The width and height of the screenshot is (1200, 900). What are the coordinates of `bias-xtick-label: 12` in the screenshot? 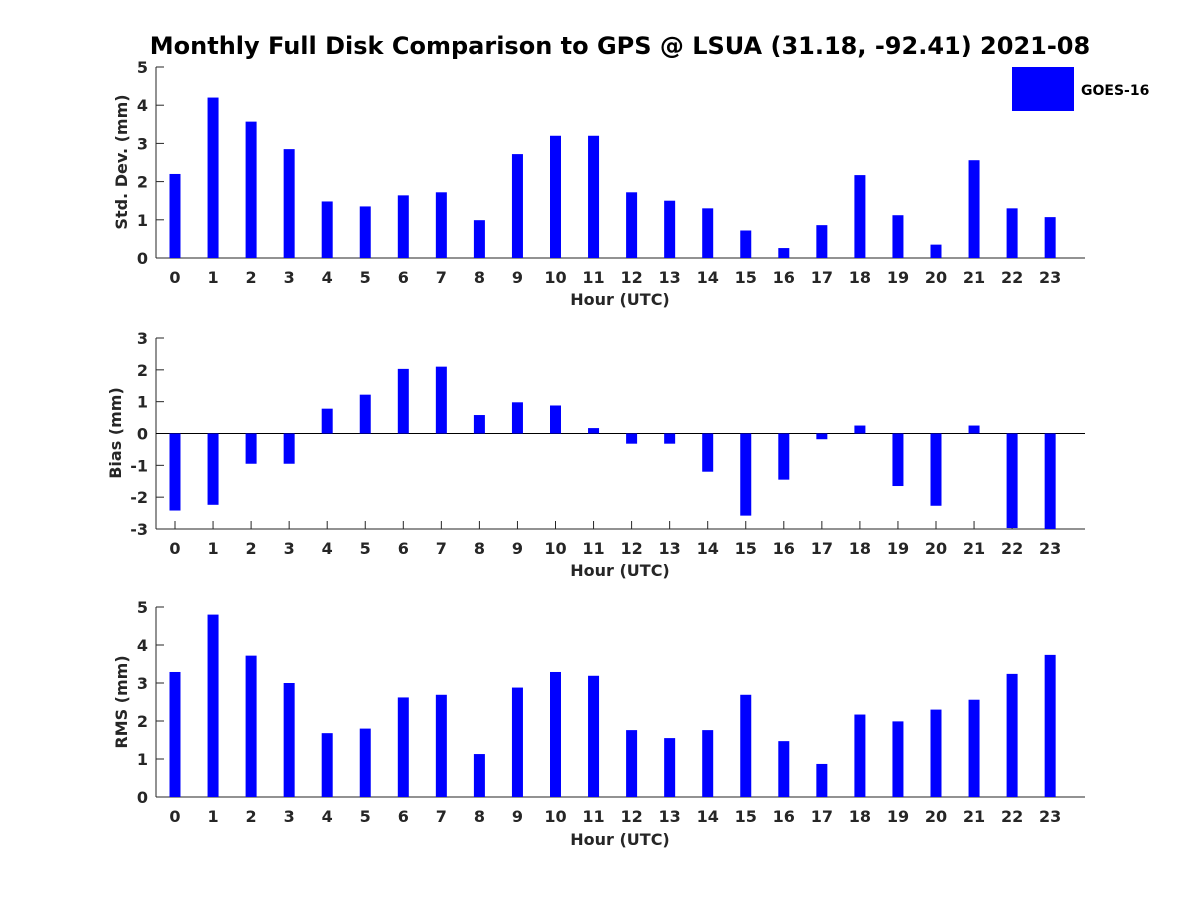 It's located at (631, 548).